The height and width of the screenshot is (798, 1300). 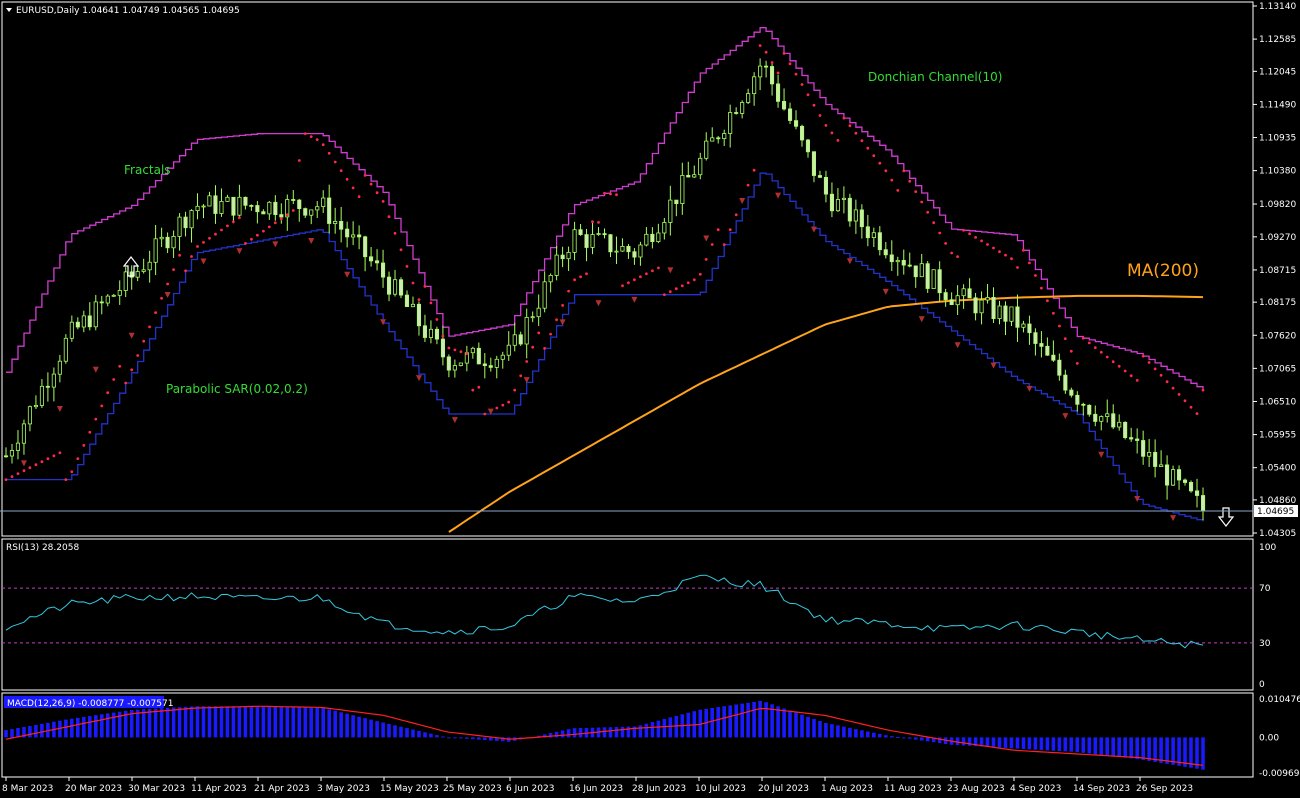 What do you see at coordinates (1262, 685) in the screenshot?
I see `rsi-tick-label: 0` at bounding box center [1262, 685].